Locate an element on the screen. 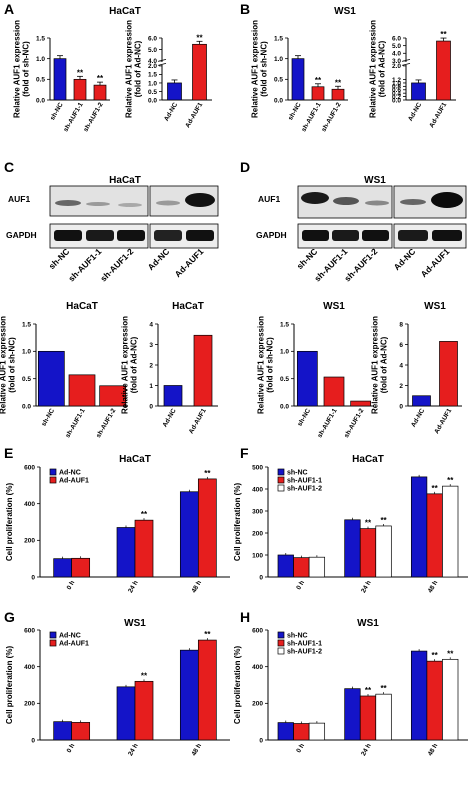 This screenshot has width=474, height=786. lane-label-ad-nc-d: Ad-NC is located at coordinates (405, 259).